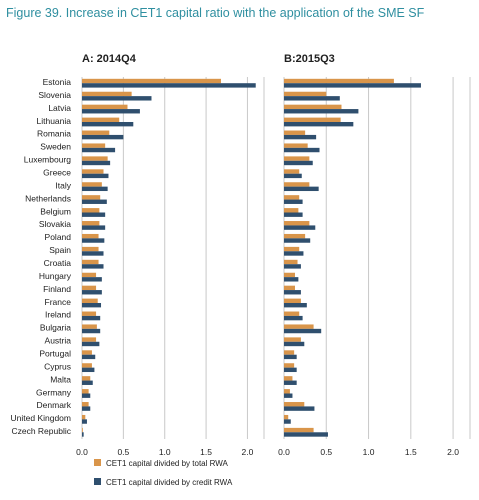  I want to click on category-label: Slovakia, so click(55, 224).